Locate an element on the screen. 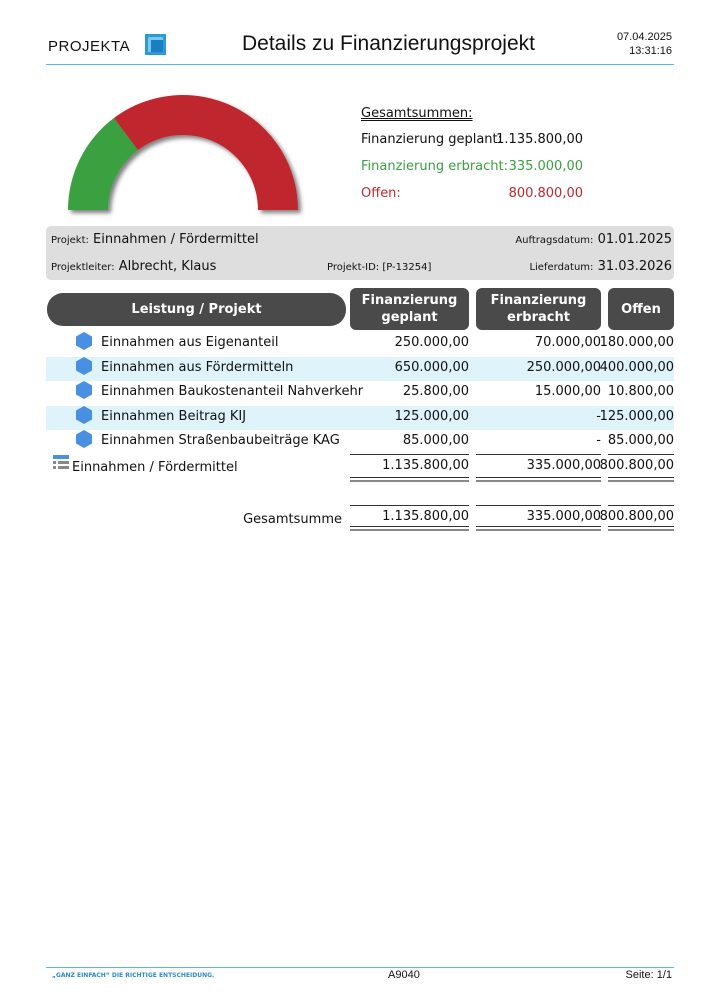 Image resolution: width=704 pixels, height=1006 pixels. summary-value: 335.000,00 is located at coordinates (545, 166).